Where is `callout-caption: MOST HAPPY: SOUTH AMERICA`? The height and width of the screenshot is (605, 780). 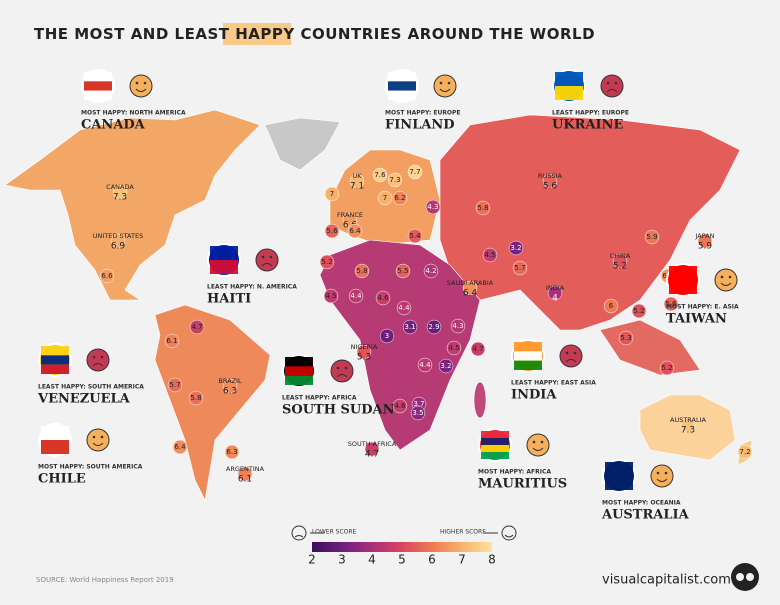 callout-caption: MOST HAPPY: SOUTH AMERICA is located at coordinates (90, 467).